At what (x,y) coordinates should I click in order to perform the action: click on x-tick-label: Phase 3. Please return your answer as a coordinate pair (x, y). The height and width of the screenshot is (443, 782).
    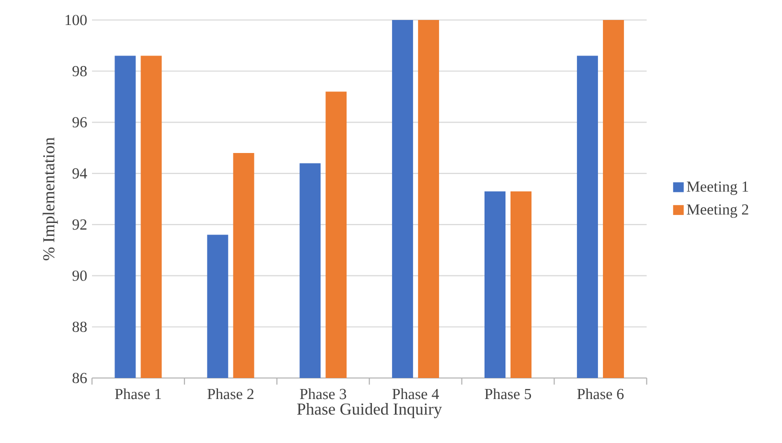
    Looking at the image, I should click on (323, 394).